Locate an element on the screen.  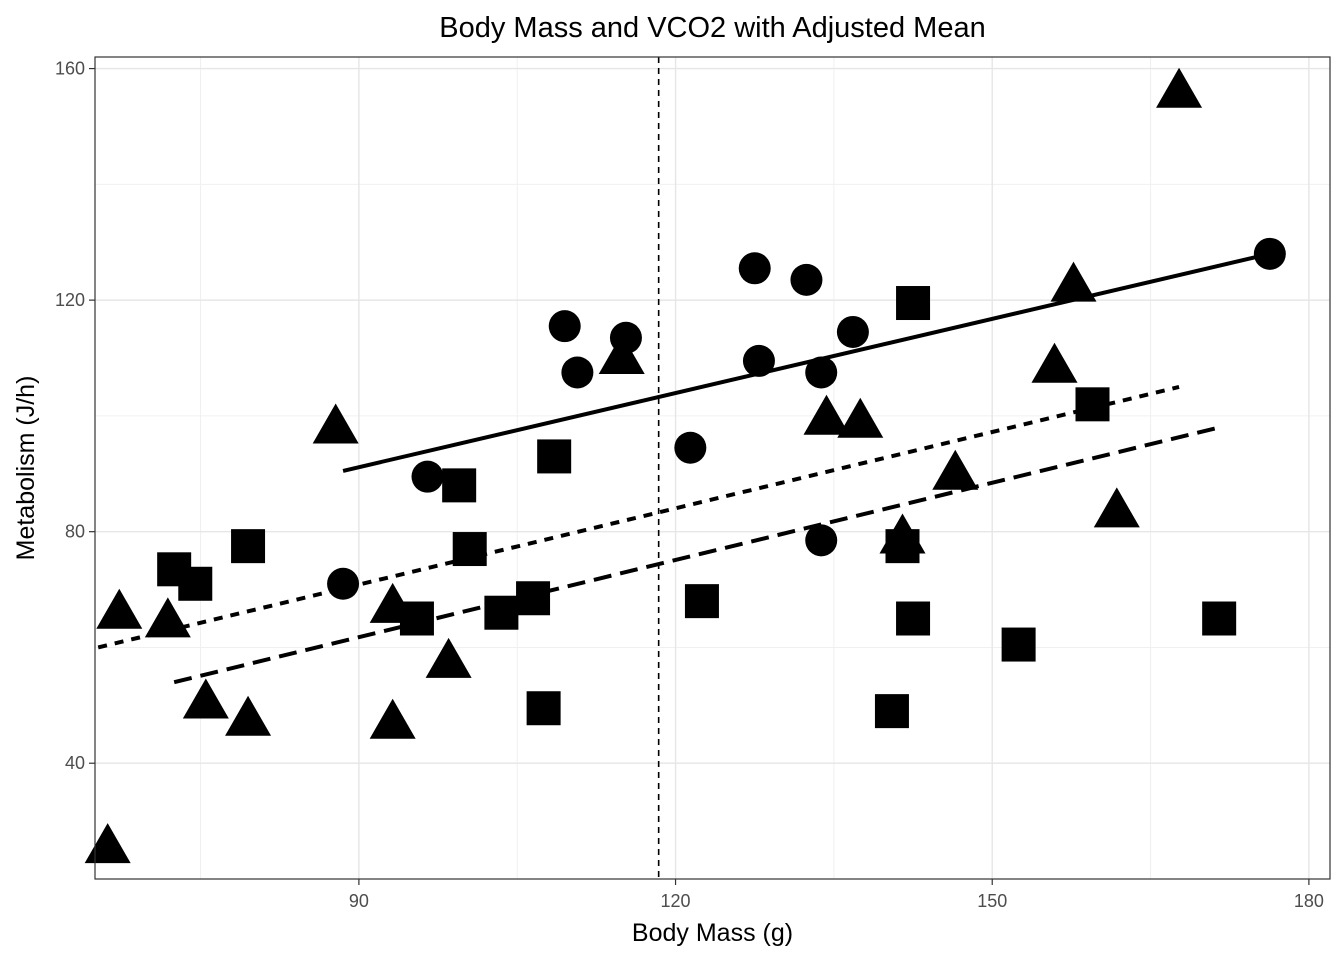
y-axis-title: Metabolism (J/h) is located at coordinates (26, 468).